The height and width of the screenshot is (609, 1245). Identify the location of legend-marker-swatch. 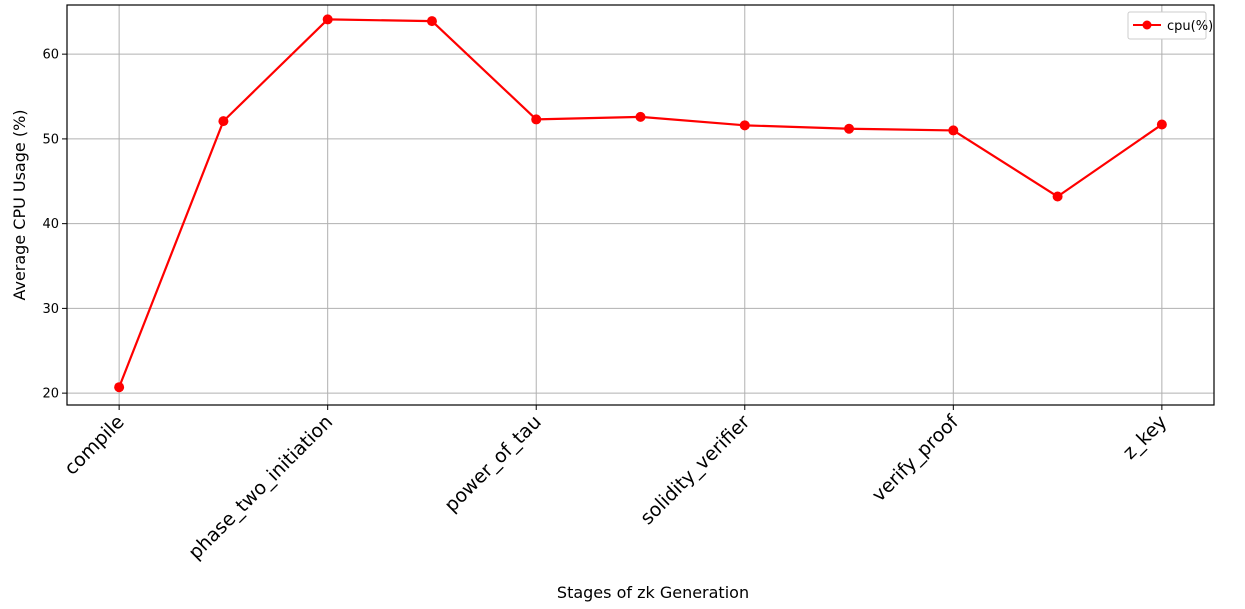
(1147, 25).